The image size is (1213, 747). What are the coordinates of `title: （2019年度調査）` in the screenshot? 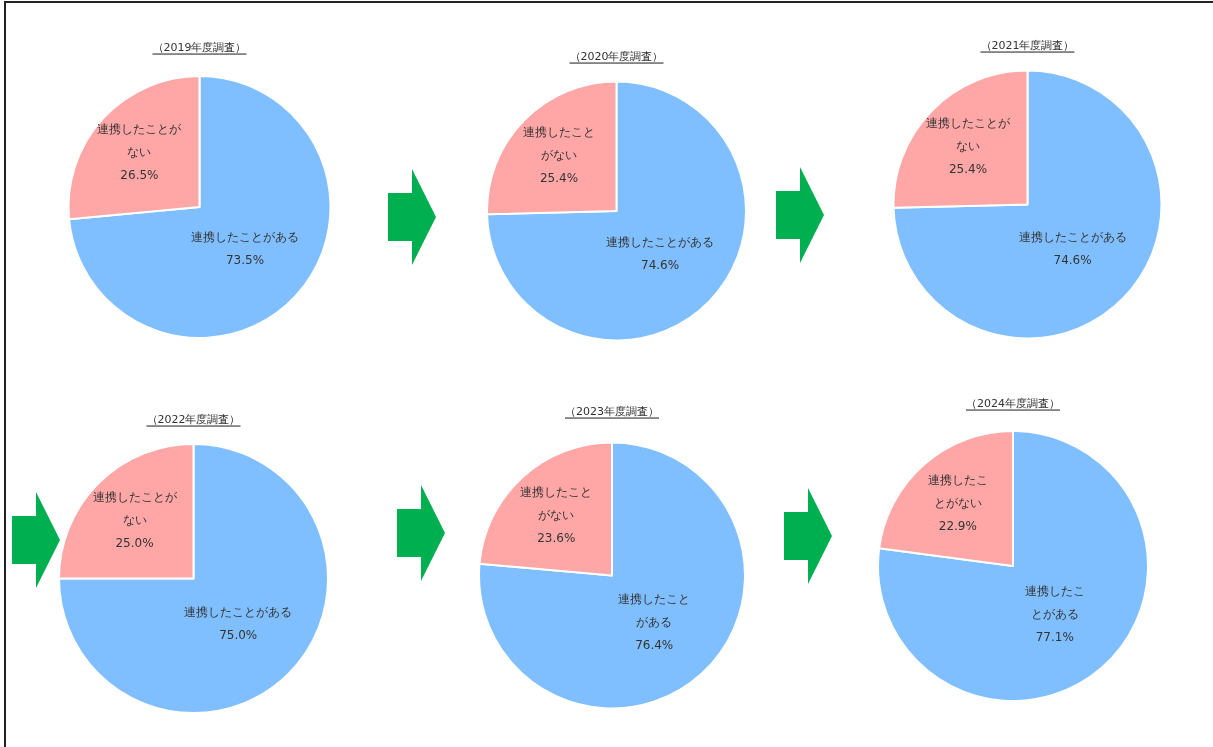 It's located at (199, 47).